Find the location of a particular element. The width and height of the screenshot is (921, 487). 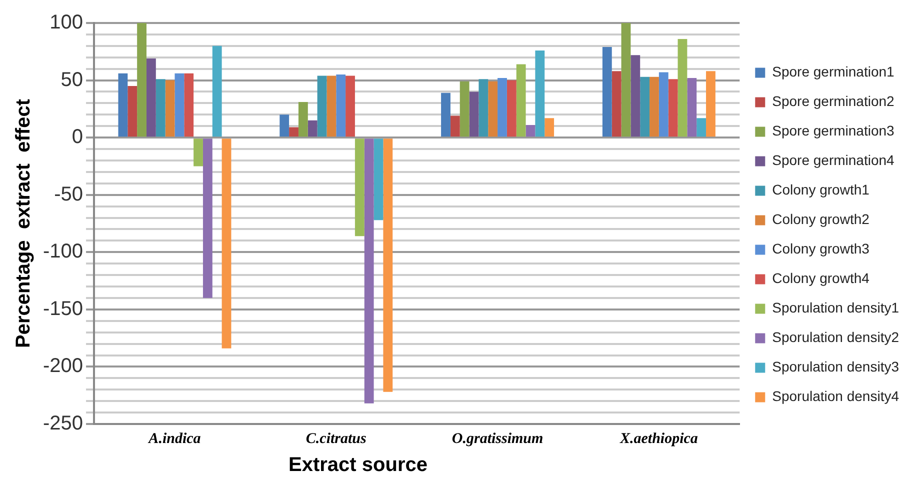

x-tick-label: X.aethiopica is located at coordinates (658, 438).